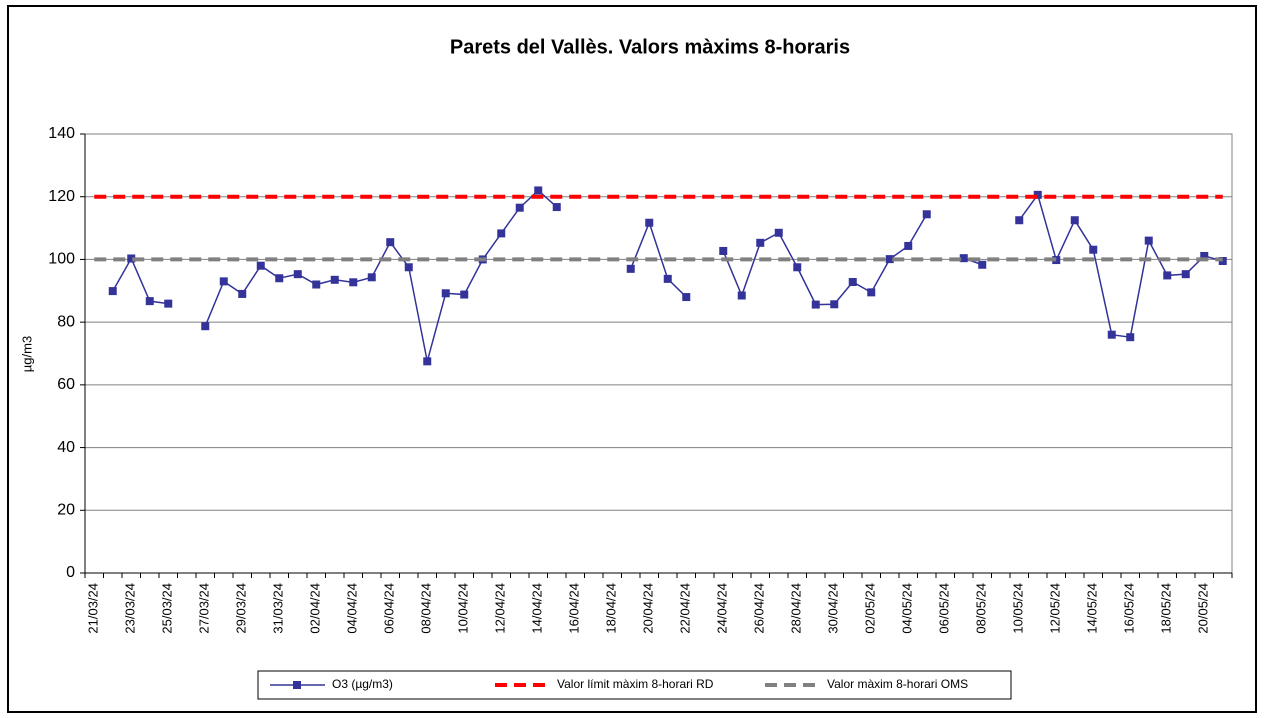 Image resolution: width=1264 pixels, height=718 pixels. I want to click on x-tick-label: 14/04/24, so click(537, 608).